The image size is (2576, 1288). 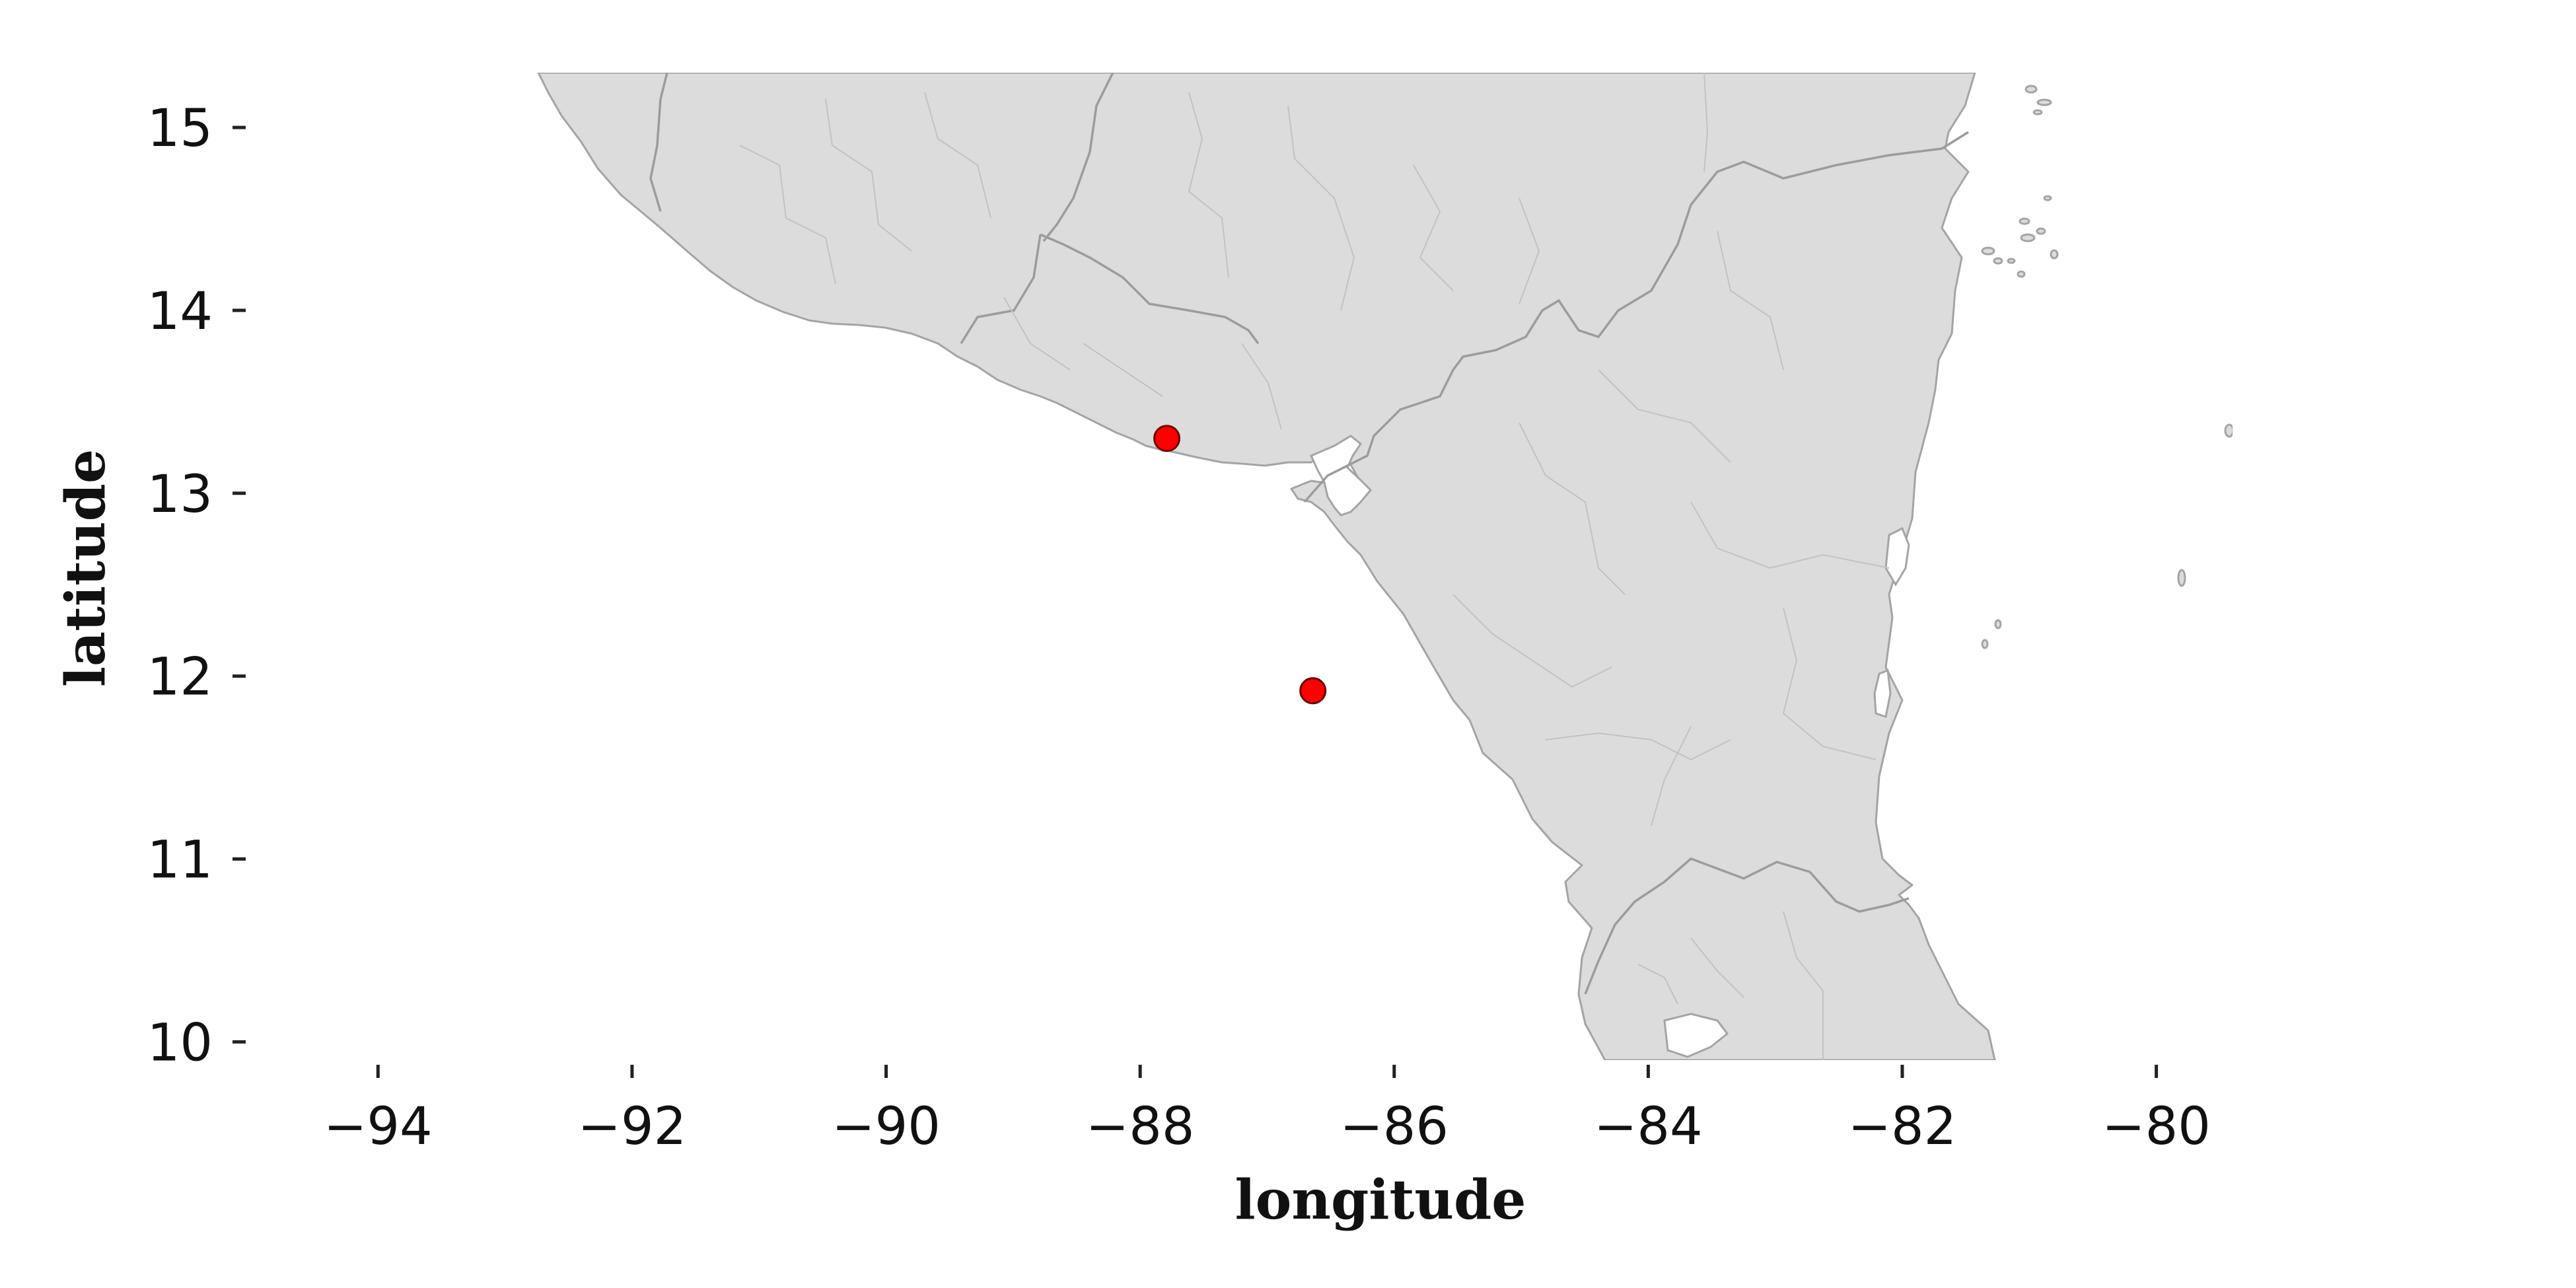 I want to click on x-tick-label: −86, so click(x=1394, y=1127).